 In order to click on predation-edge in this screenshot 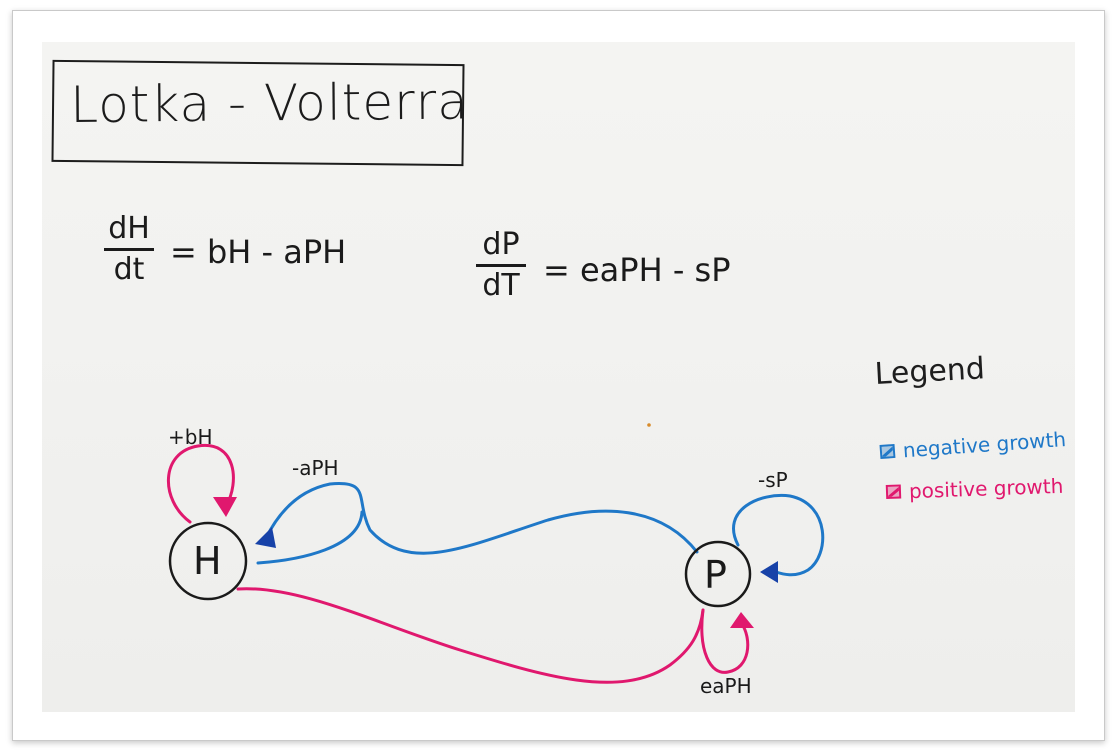, I will do `click(481, 518)`.